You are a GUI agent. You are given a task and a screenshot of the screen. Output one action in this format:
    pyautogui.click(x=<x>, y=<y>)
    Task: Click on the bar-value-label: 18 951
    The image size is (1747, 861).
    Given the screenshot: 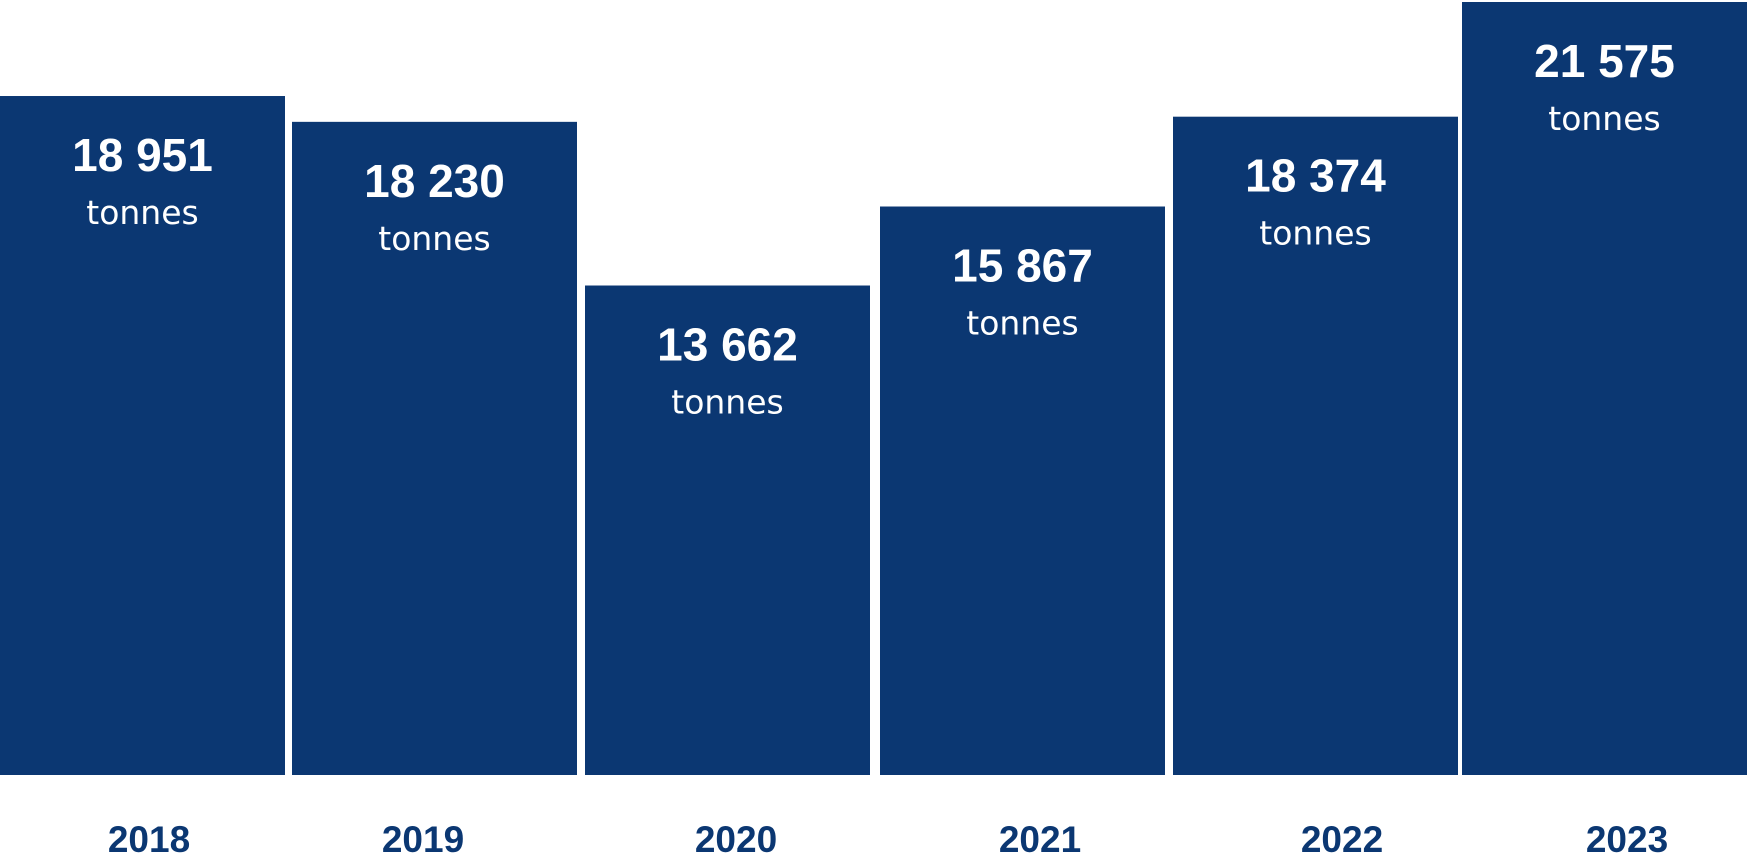 What is the action you would take?
    pyautogui.click(x=142, y=155)
    